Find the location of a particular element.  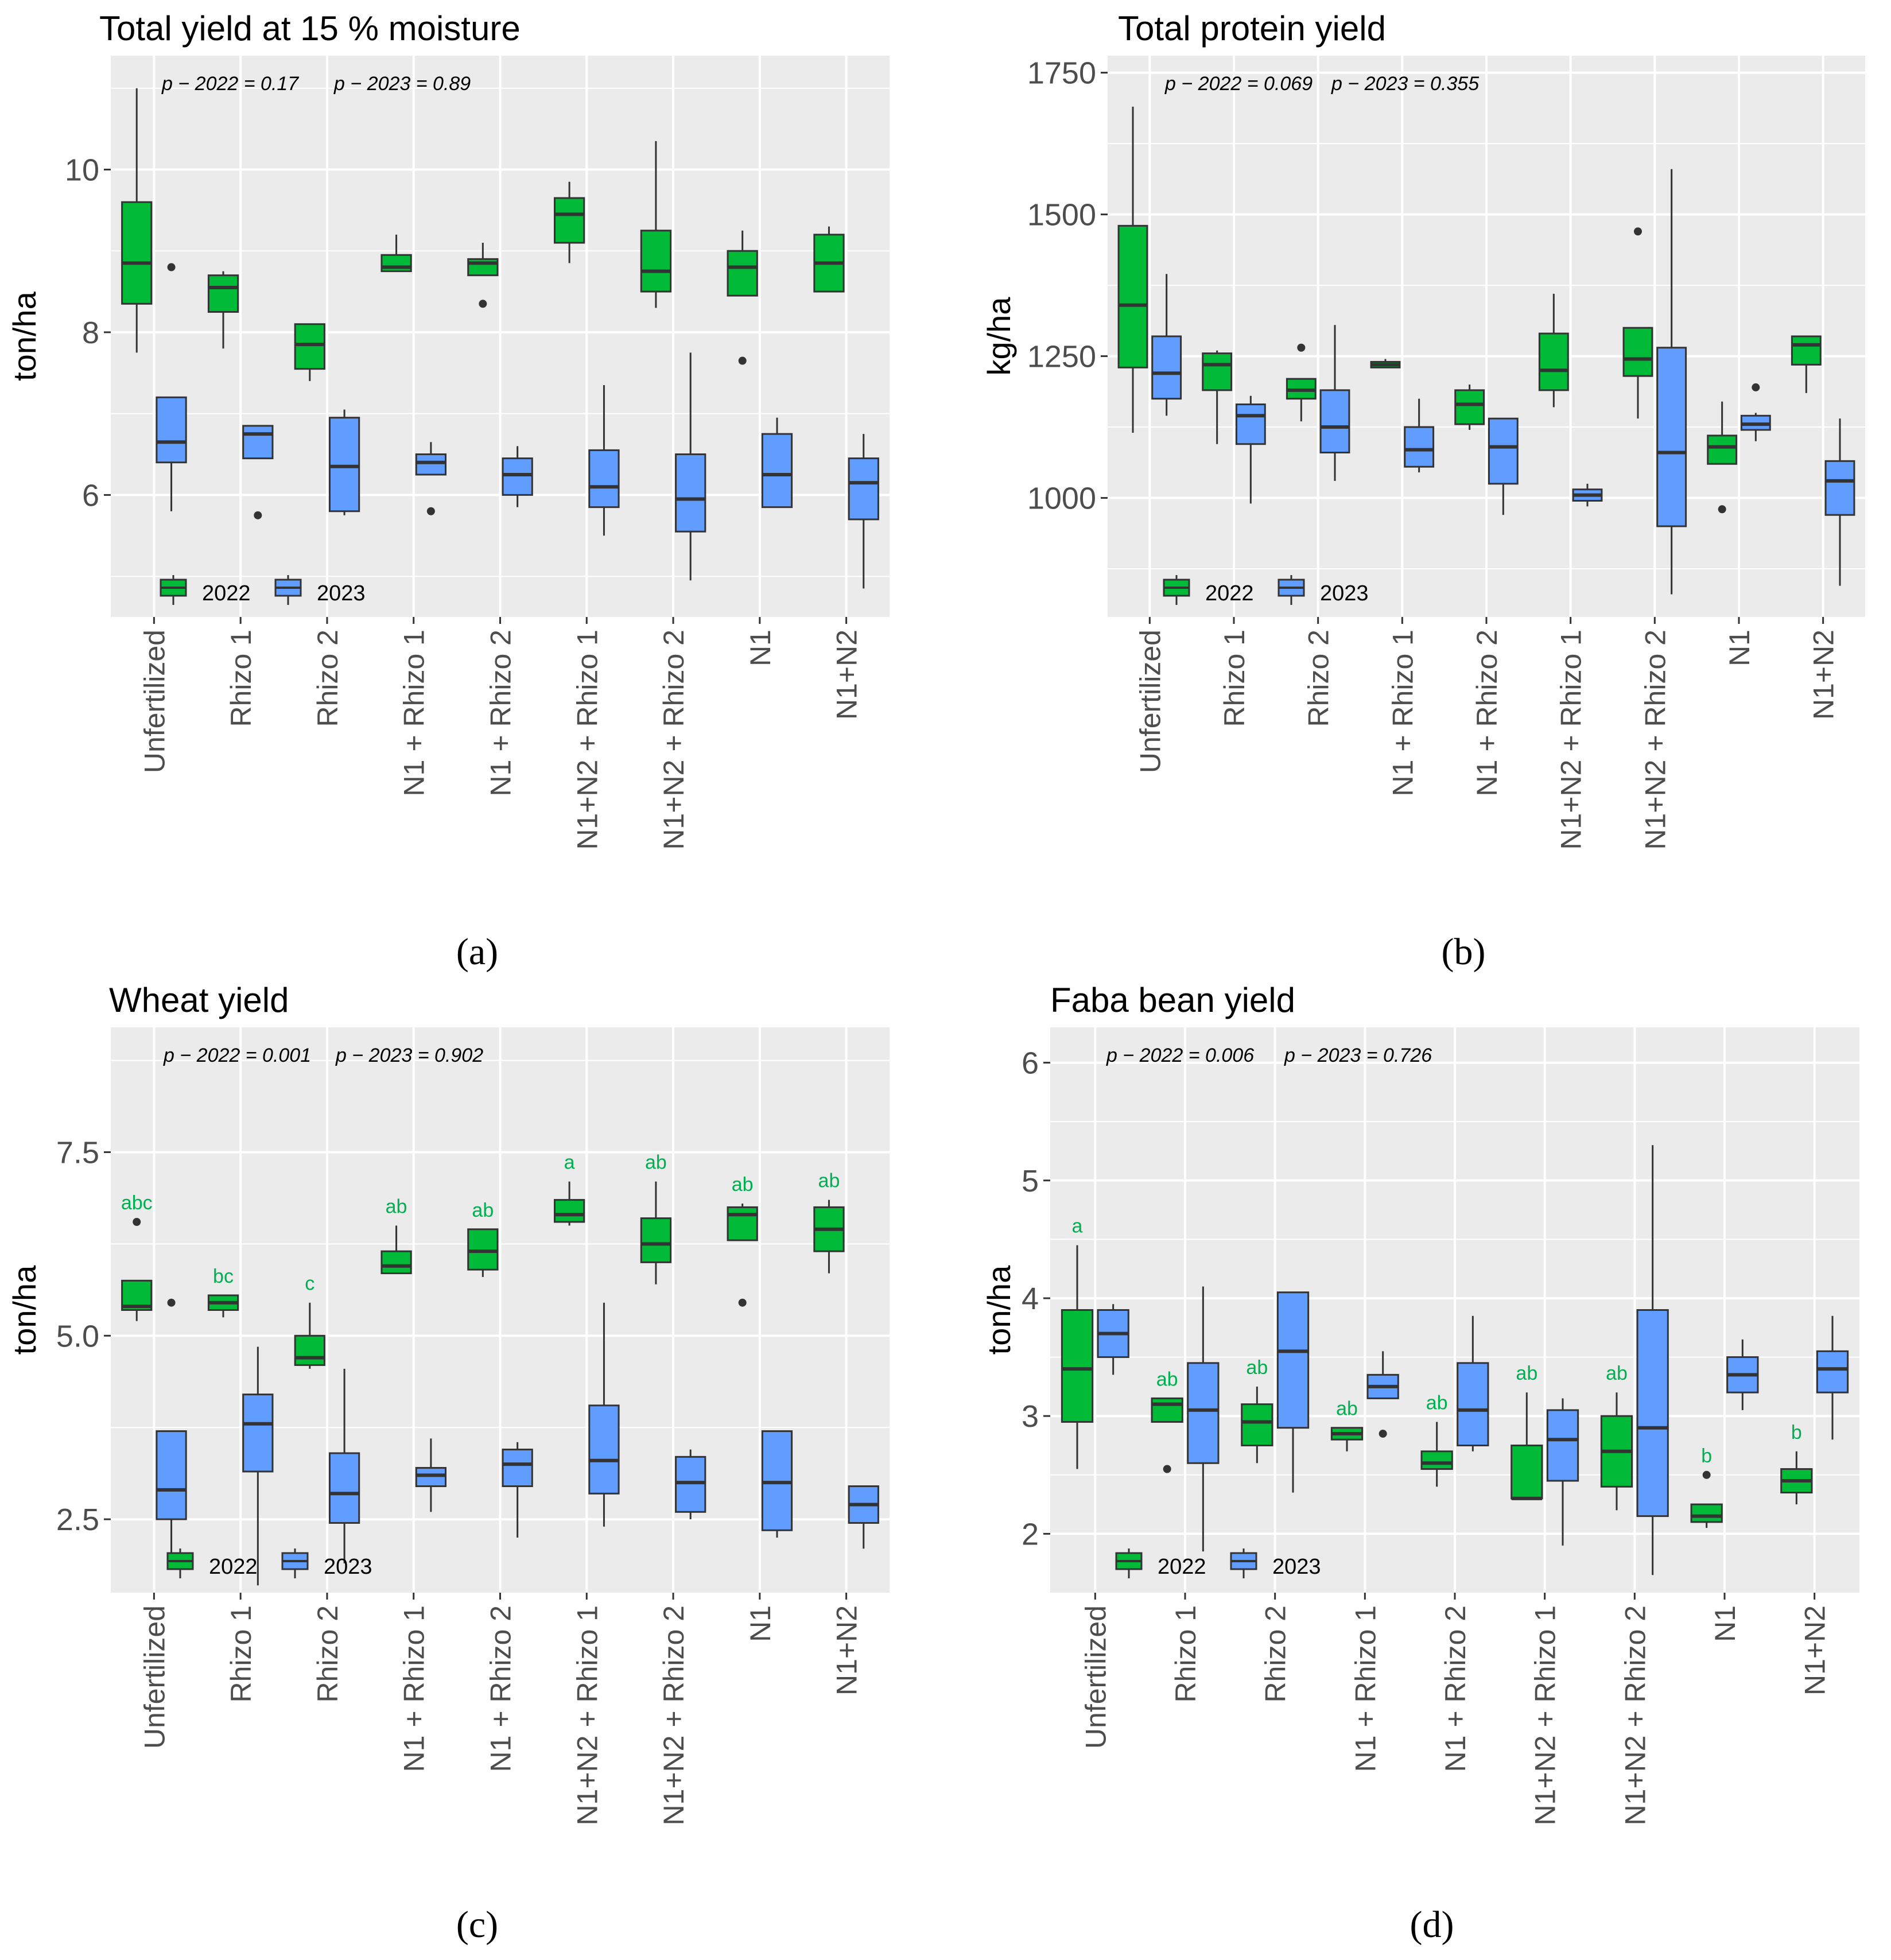

x-tick-label: N1 + Rhizo 1 is located at coordinates (414, 1688).